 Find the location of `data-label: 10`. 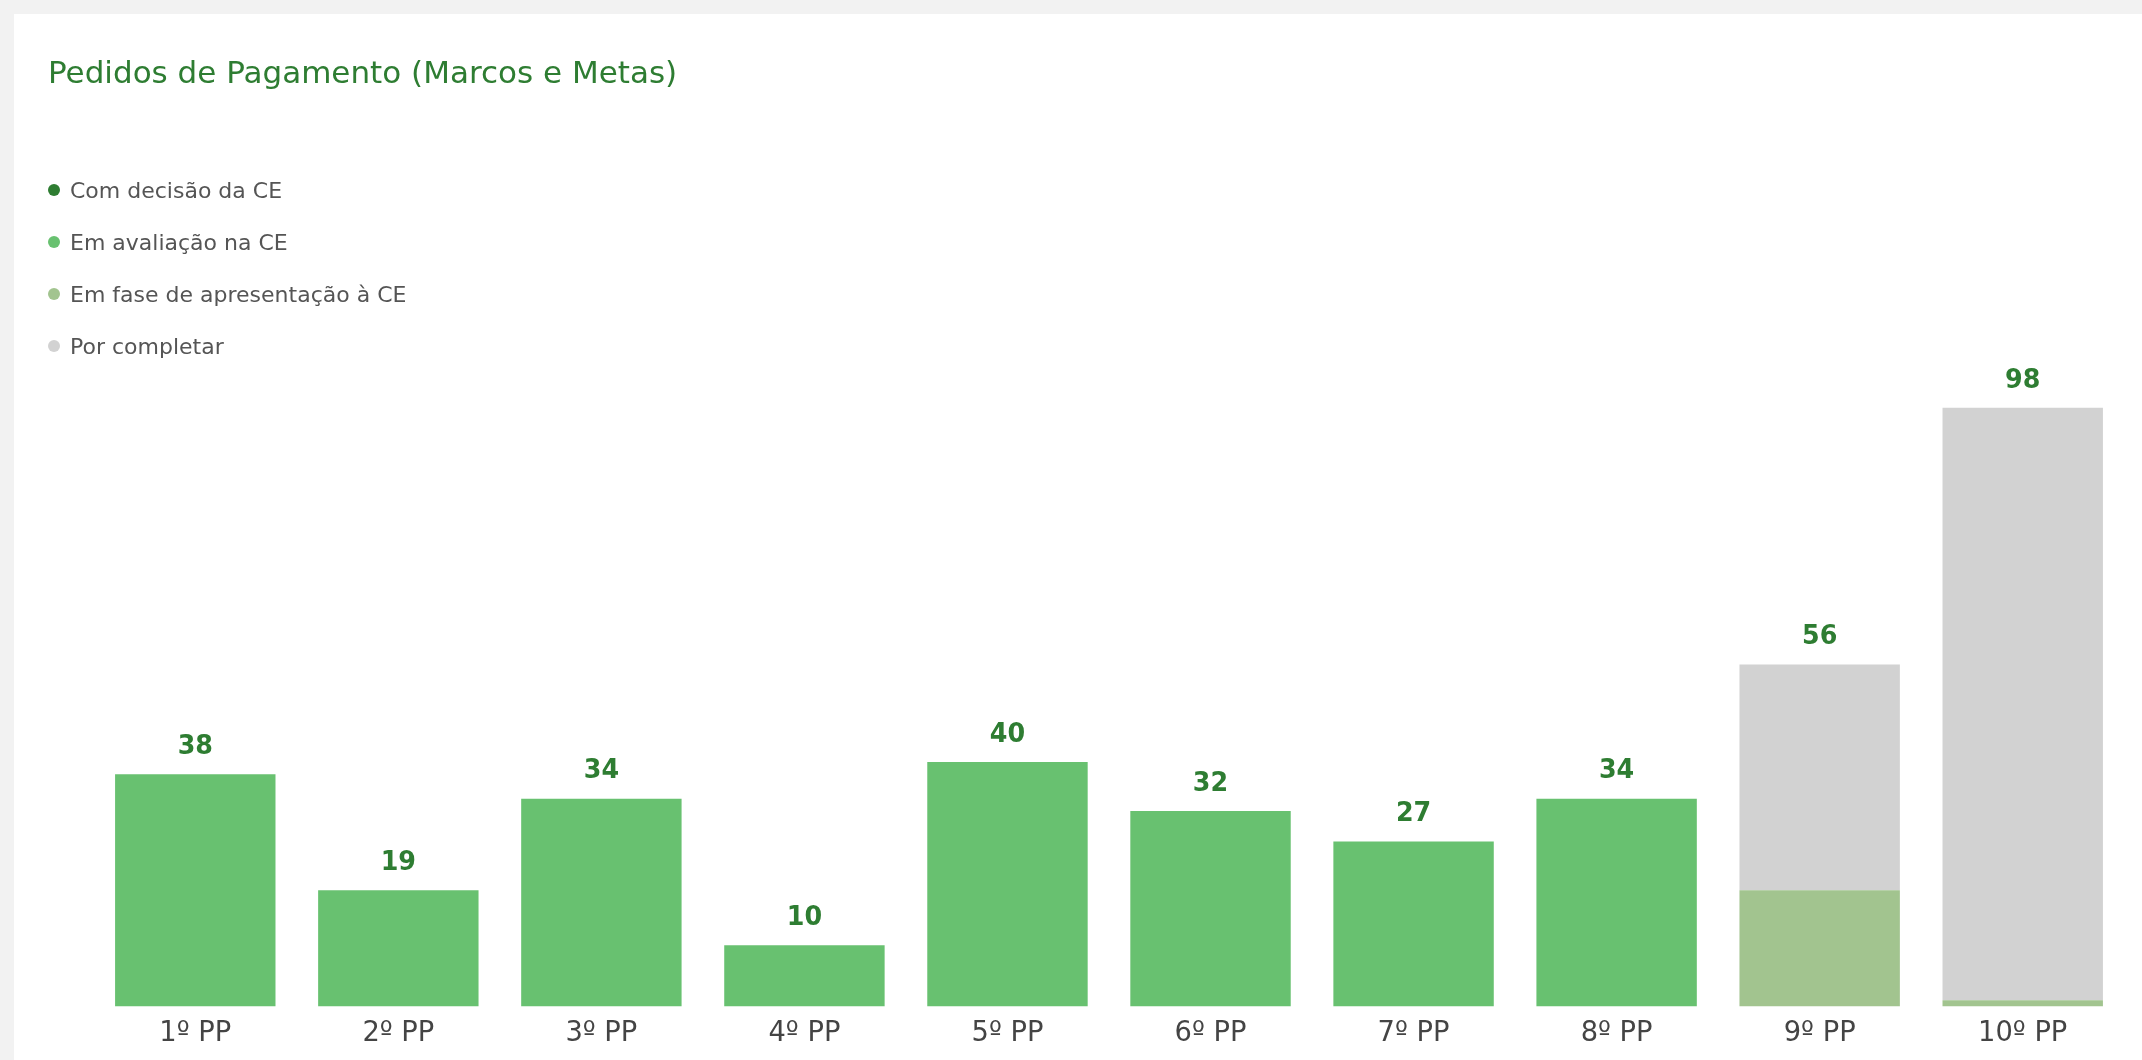

data-label: 10 is located at coordinates (804, 916).